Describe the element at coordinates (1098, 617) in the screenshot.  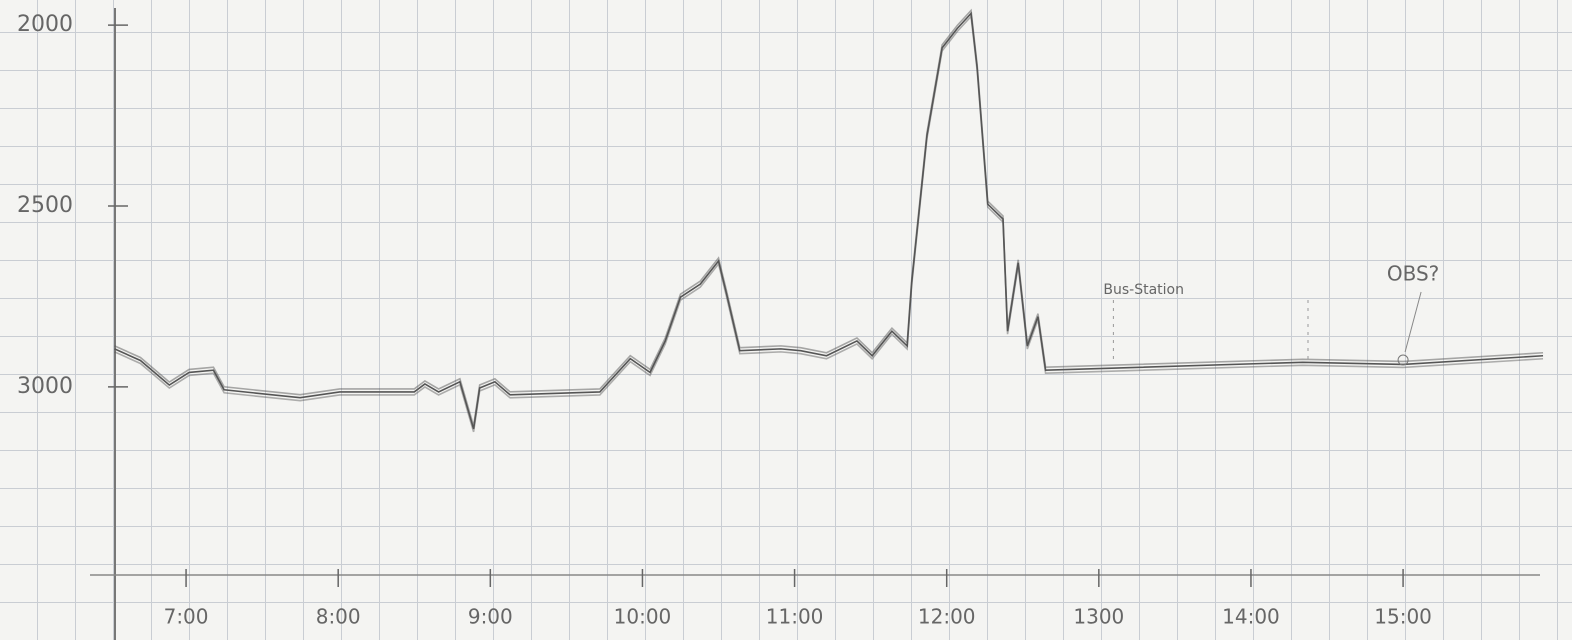
I see `x-tick-label: 1300` at that location.